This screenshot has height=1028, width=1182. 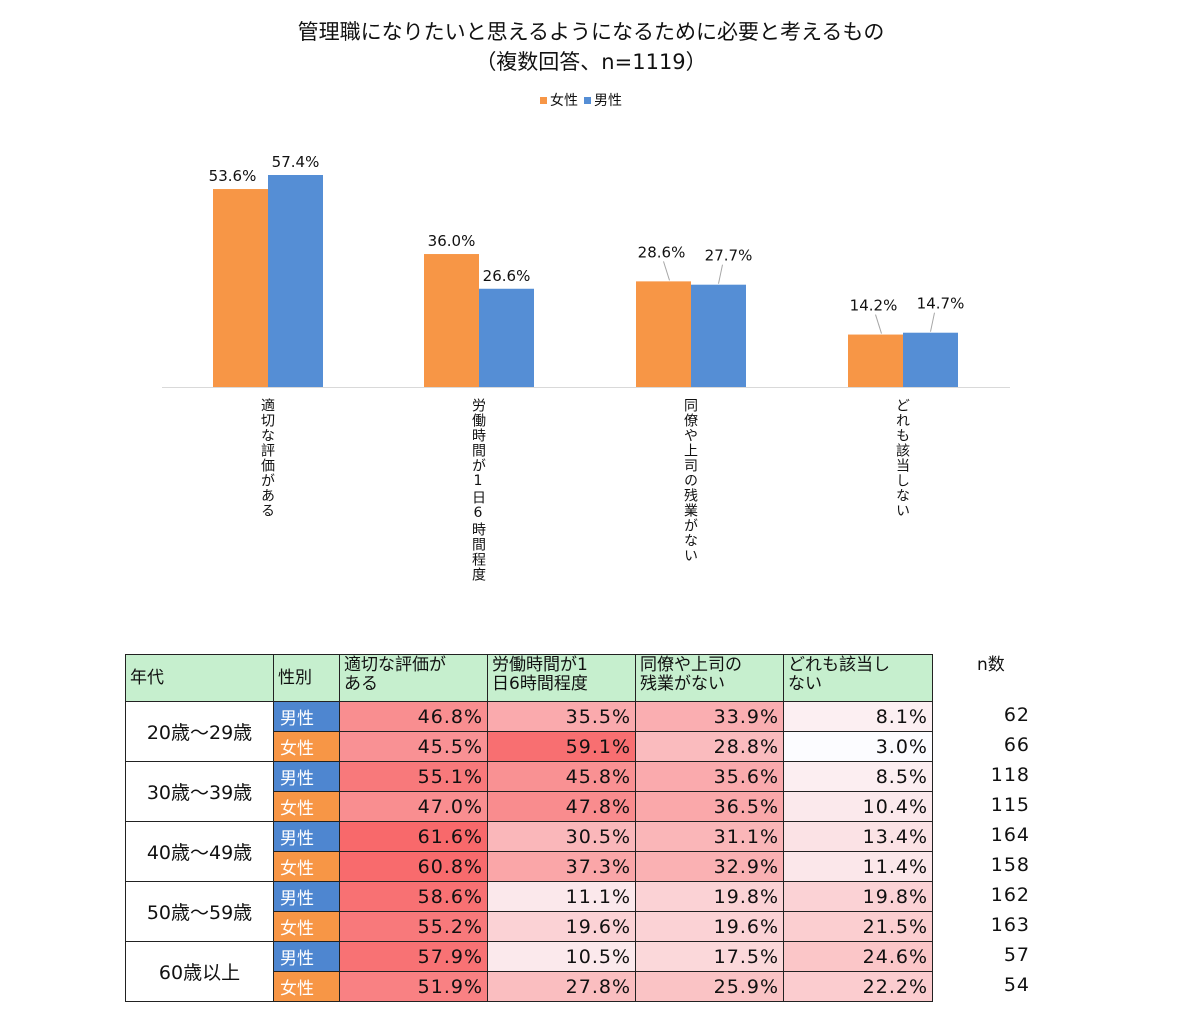 I want to click on data-label-female-2: 36.0%, so click(x=452, y=241).